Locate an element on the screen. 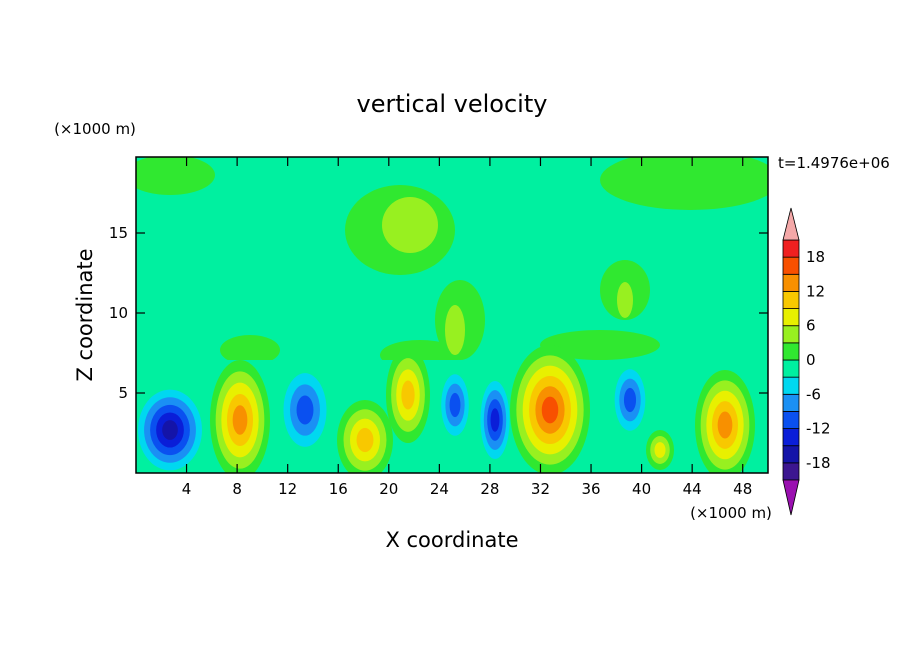  chart-title: vertical velocity is located at coordinates (452, 104).